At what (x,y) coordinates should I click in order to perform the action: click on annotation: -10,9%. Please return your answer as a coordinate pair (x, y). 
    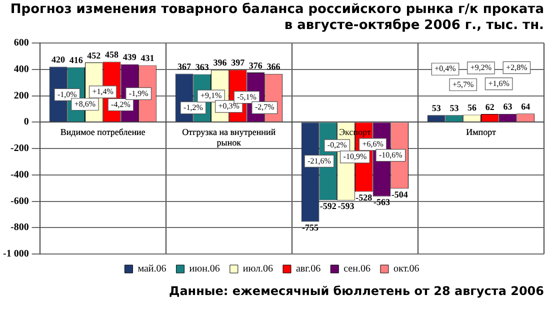
    Looking at the image, I should click on (355, 157).